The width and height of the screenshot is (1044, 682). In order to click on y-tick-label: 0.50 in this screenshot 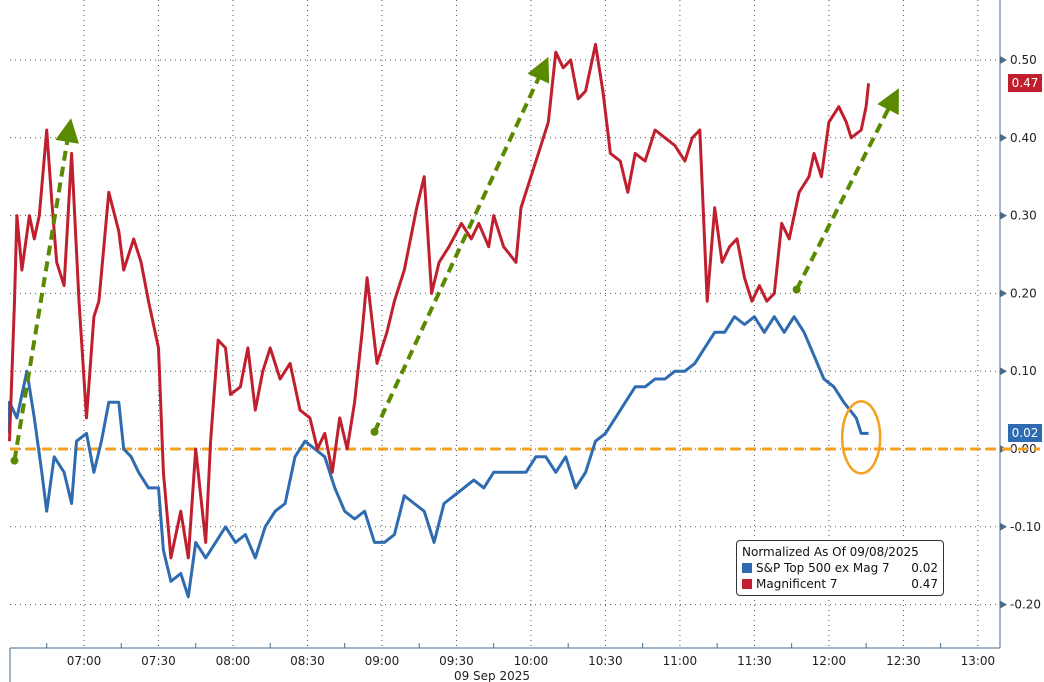, I will do `click(1023, 60)`.